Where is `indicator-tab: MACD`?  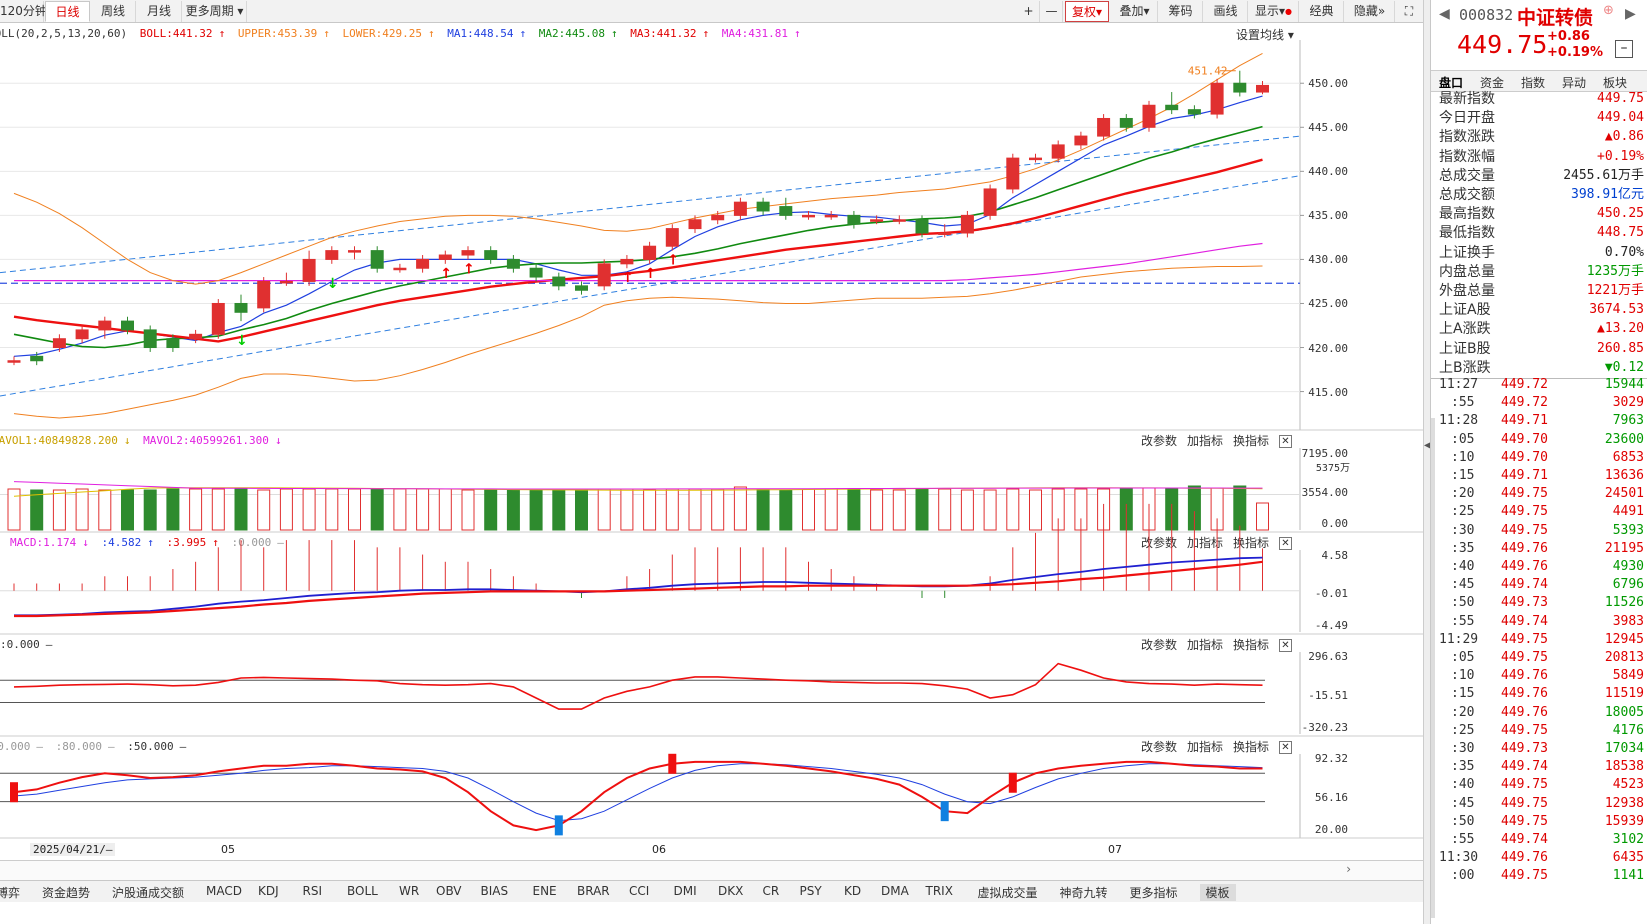
indicator-tab: MACD is located at coordinates (224, 891).